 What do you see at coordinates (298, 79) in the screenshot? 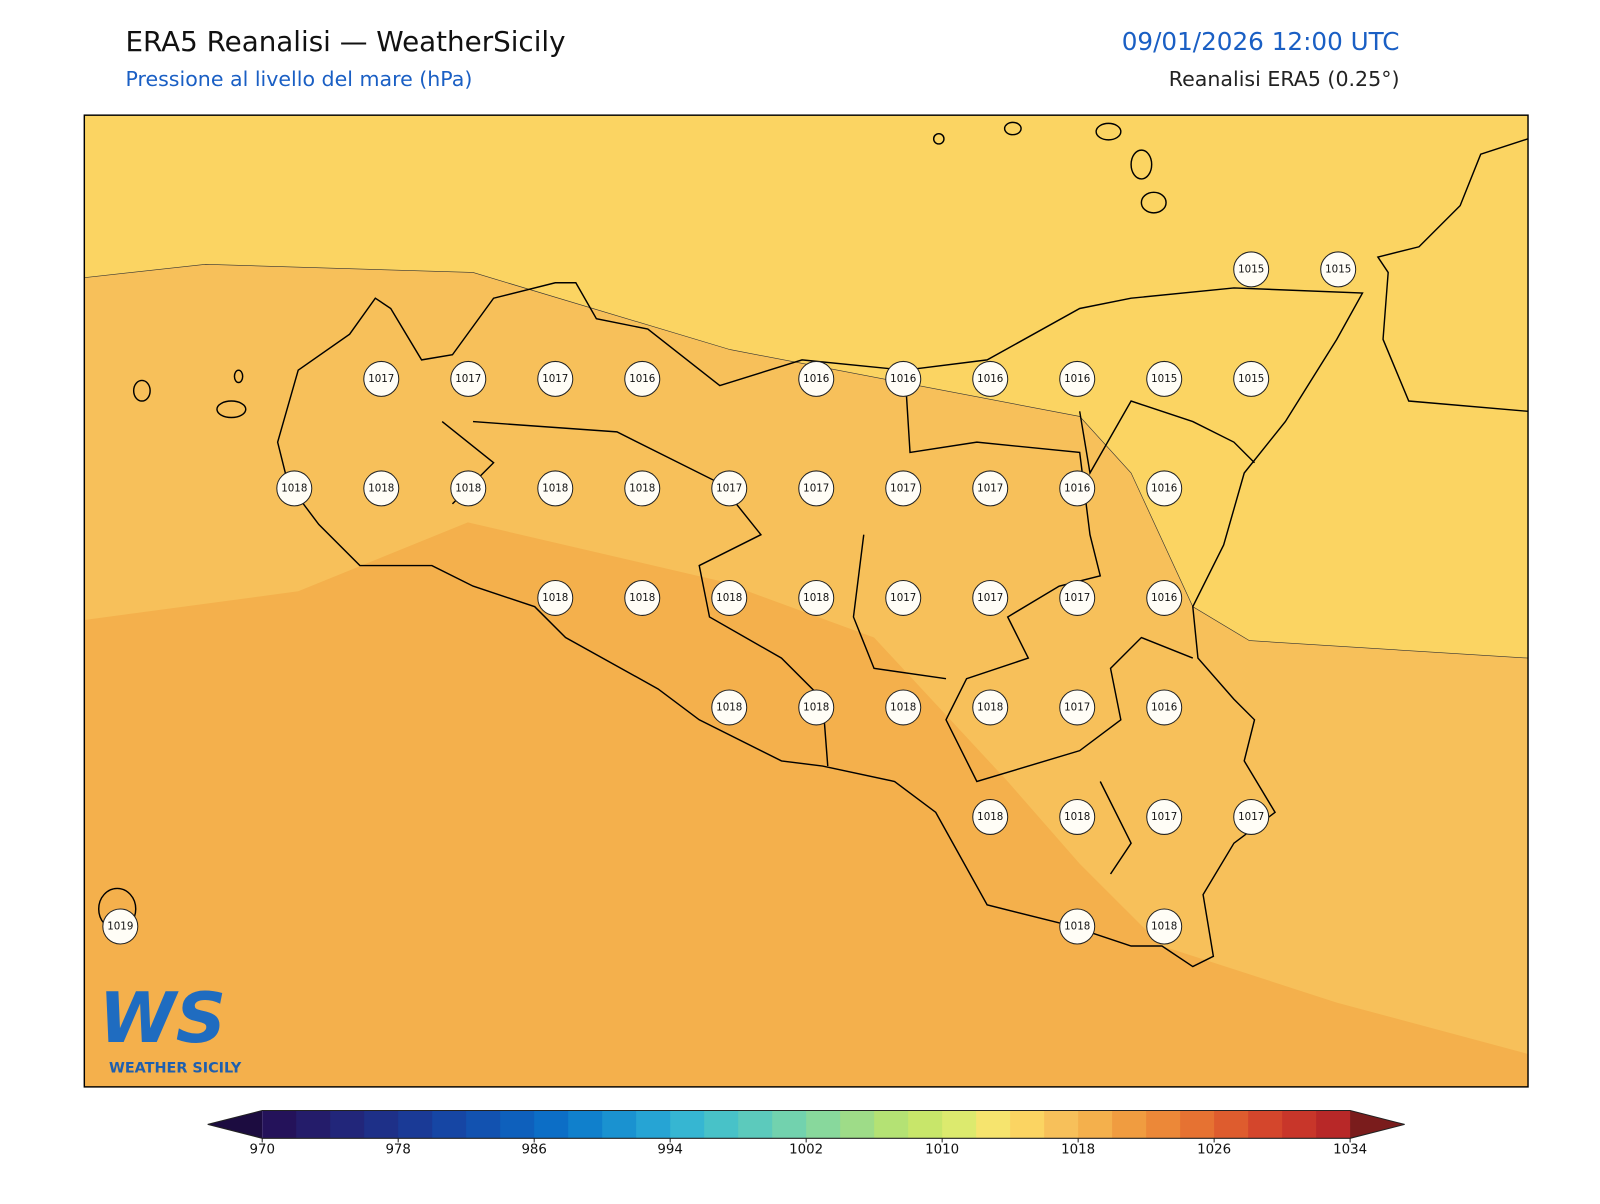
I see `subtitle: Pressione al livello del mare (hPa)` at bounding box center [298, 79].